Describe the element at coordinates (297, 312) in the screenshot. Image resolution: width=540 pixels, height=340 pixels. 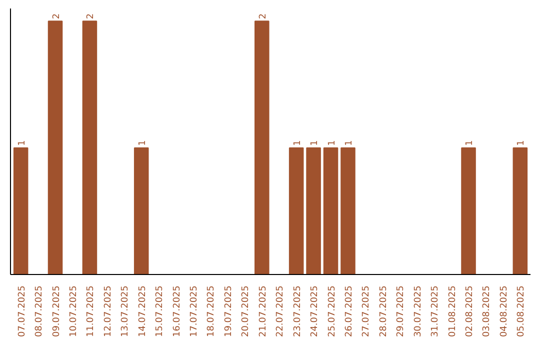
I see `x-tick-label: 23.07.2025` at that location.